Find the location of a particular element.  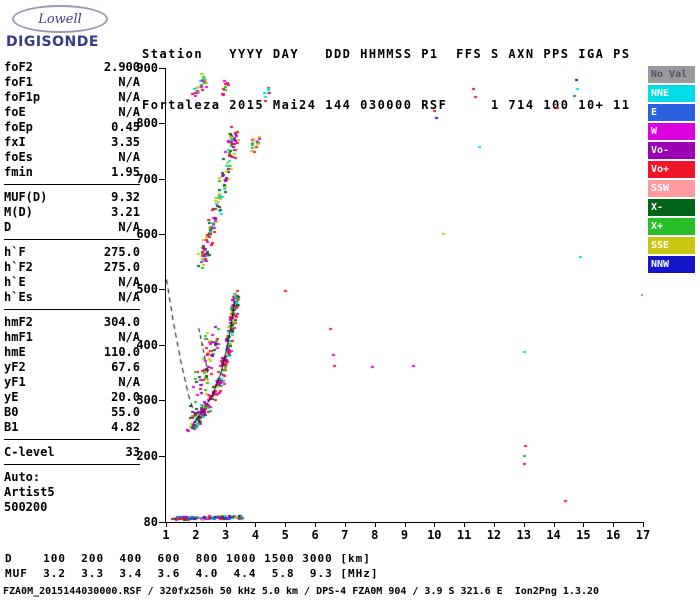

x-axis-label: 11 is located at coordinates (464, 535).